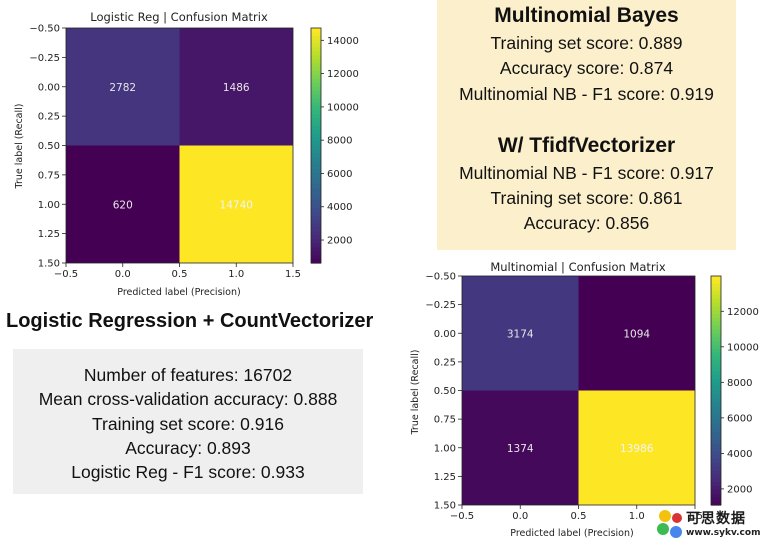 Image resolution: width=768 pixels, height=546 pixels. I want to click on lr-line: Training set score: 0.916, so click(188, 424).